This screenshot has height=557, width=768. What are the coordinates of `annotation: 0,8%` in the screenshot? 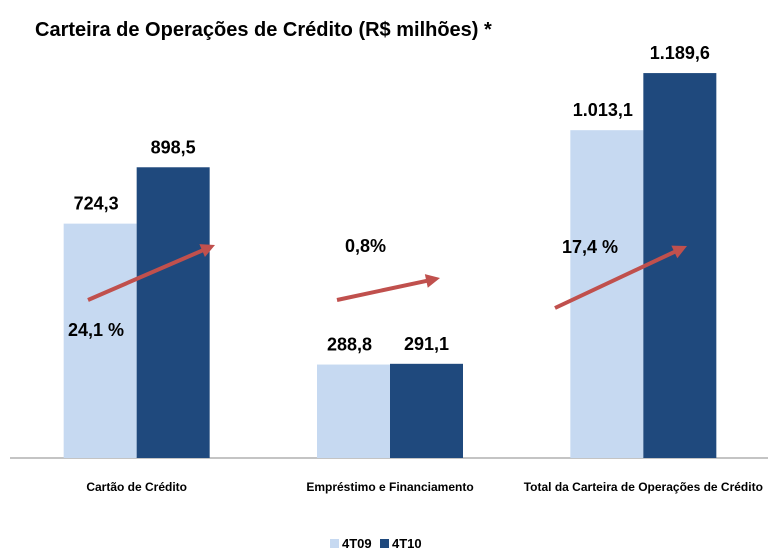 It's located at (365, 246).